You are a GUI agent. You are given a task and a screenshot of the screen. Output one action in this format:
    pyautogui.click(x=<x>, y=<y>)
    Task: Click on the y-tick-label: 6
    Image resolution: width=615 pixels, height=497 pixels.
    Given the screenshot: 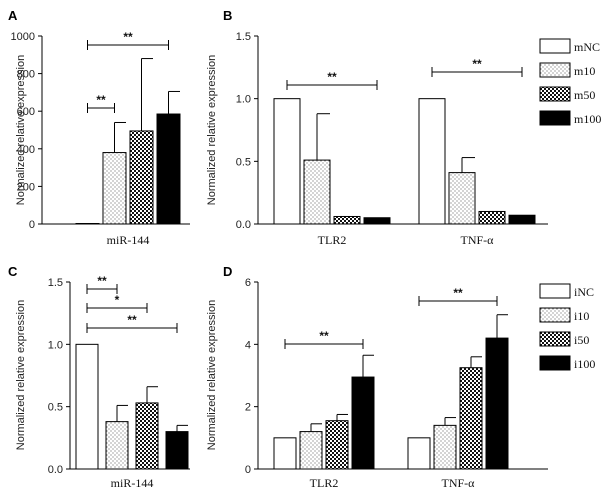 What is the action you would take?
    pyautogui.click(x=248, y=283)
    